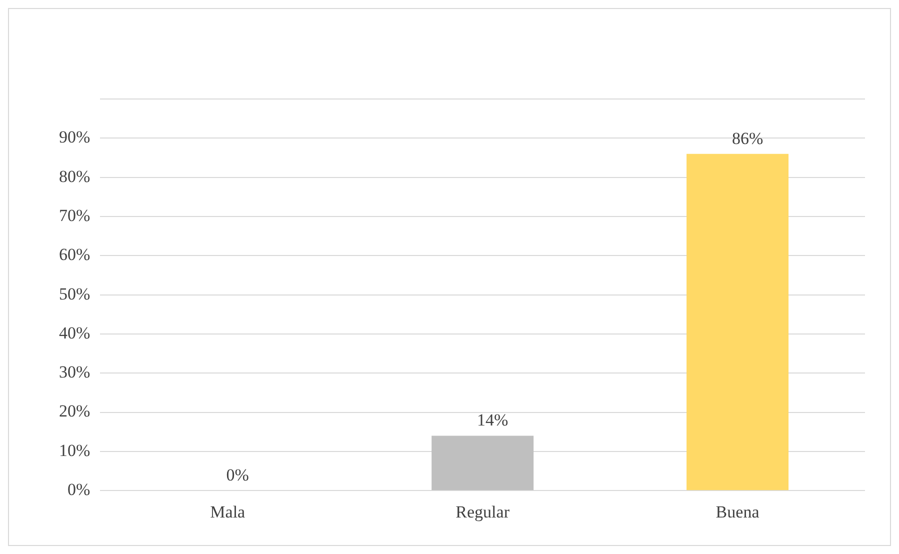  What do you see at coordinates (74, 254) in the screenshot?
I see `y-tick-label: 60%` at bounding box center [74, 254].